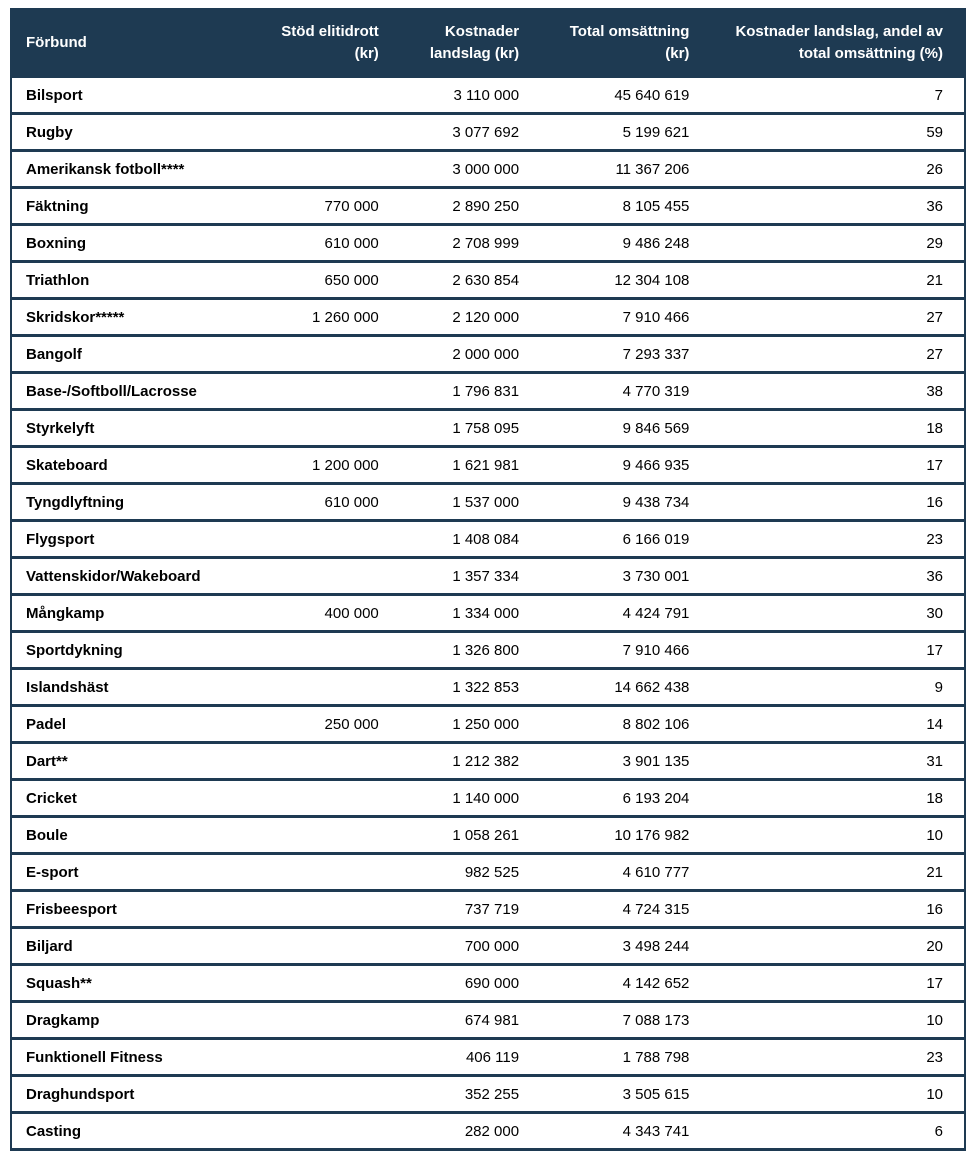 Image resolution: width=974 pixels, height=1158 pixels. What do you see at coordinates (612, 1057) in the screenshot?
I see `value-cell: 1 788 798` at bounding box center [612, 1057].